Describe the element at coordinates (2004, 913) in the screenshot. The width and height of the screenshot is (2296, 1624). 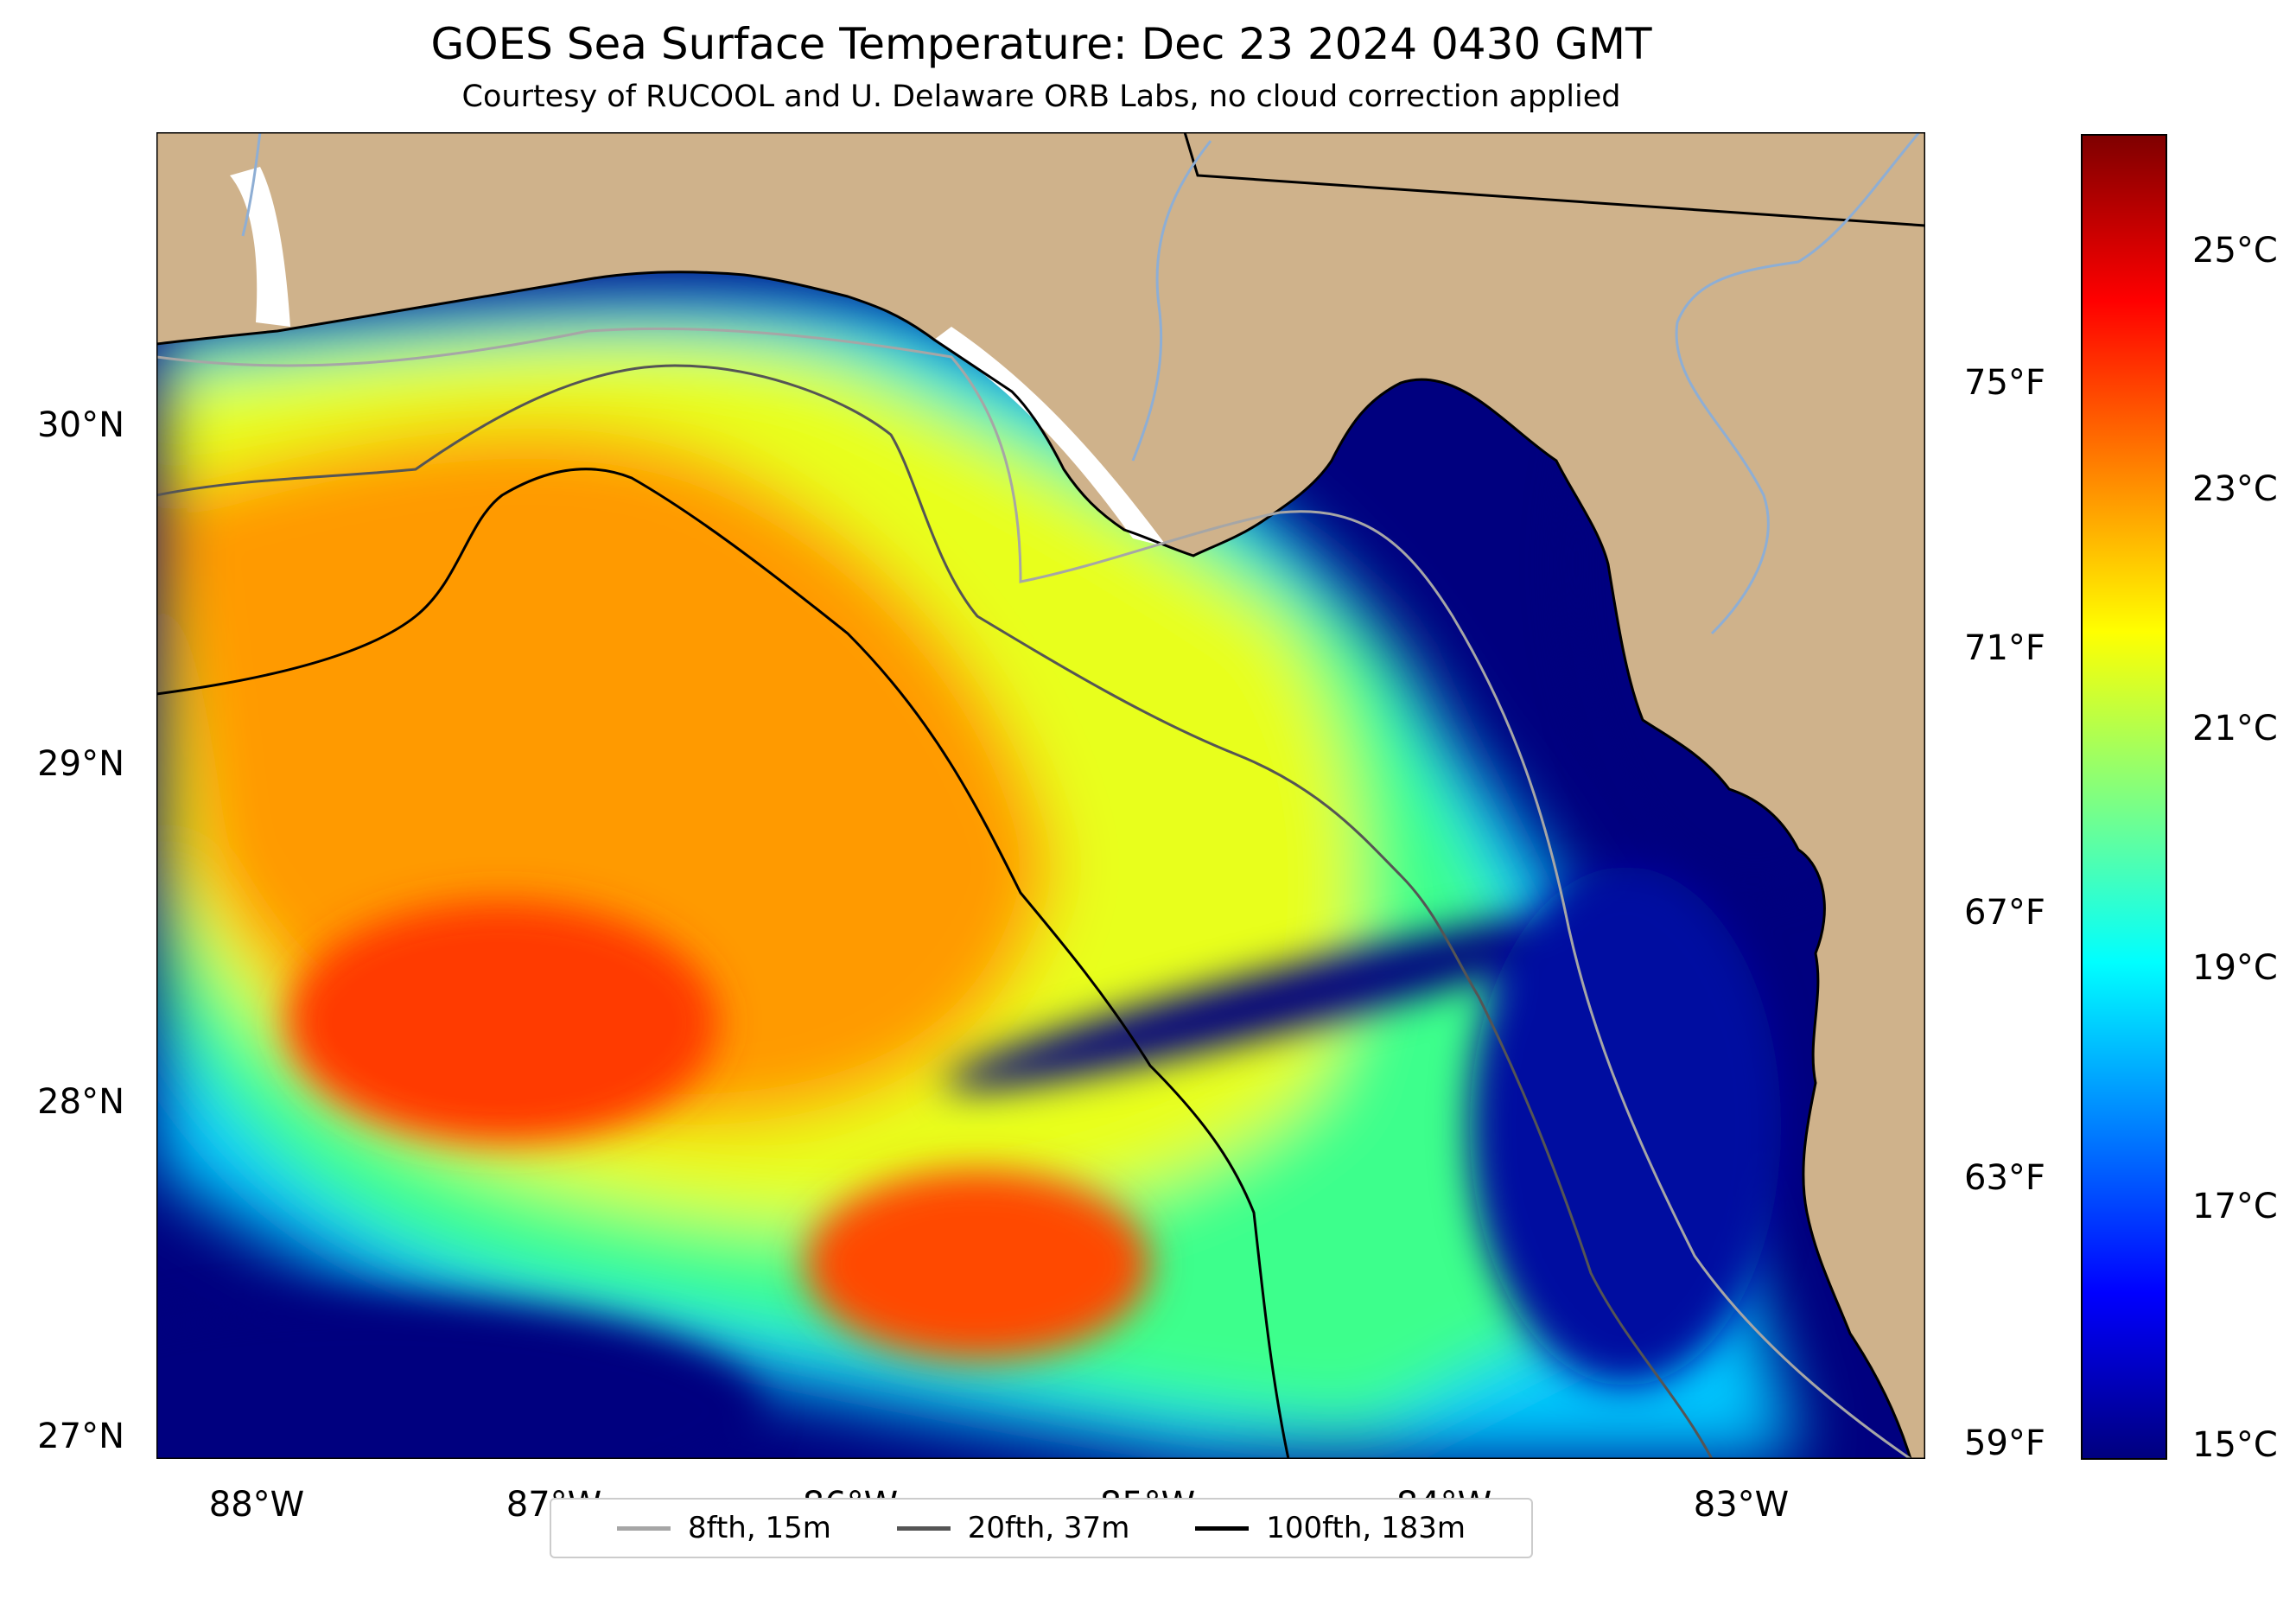
I see `f-label-67: 67°F` at that location.